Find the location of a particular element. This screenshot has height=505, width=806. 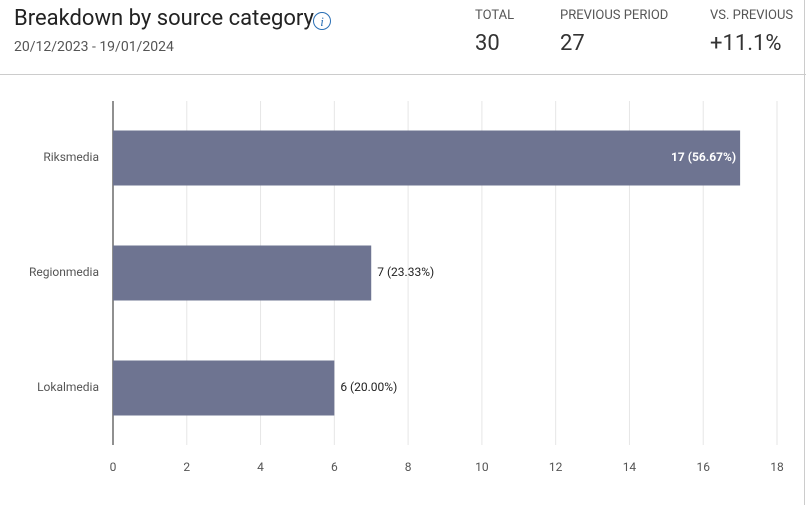

stat-value: 30 is located at coordinates (487, 43).